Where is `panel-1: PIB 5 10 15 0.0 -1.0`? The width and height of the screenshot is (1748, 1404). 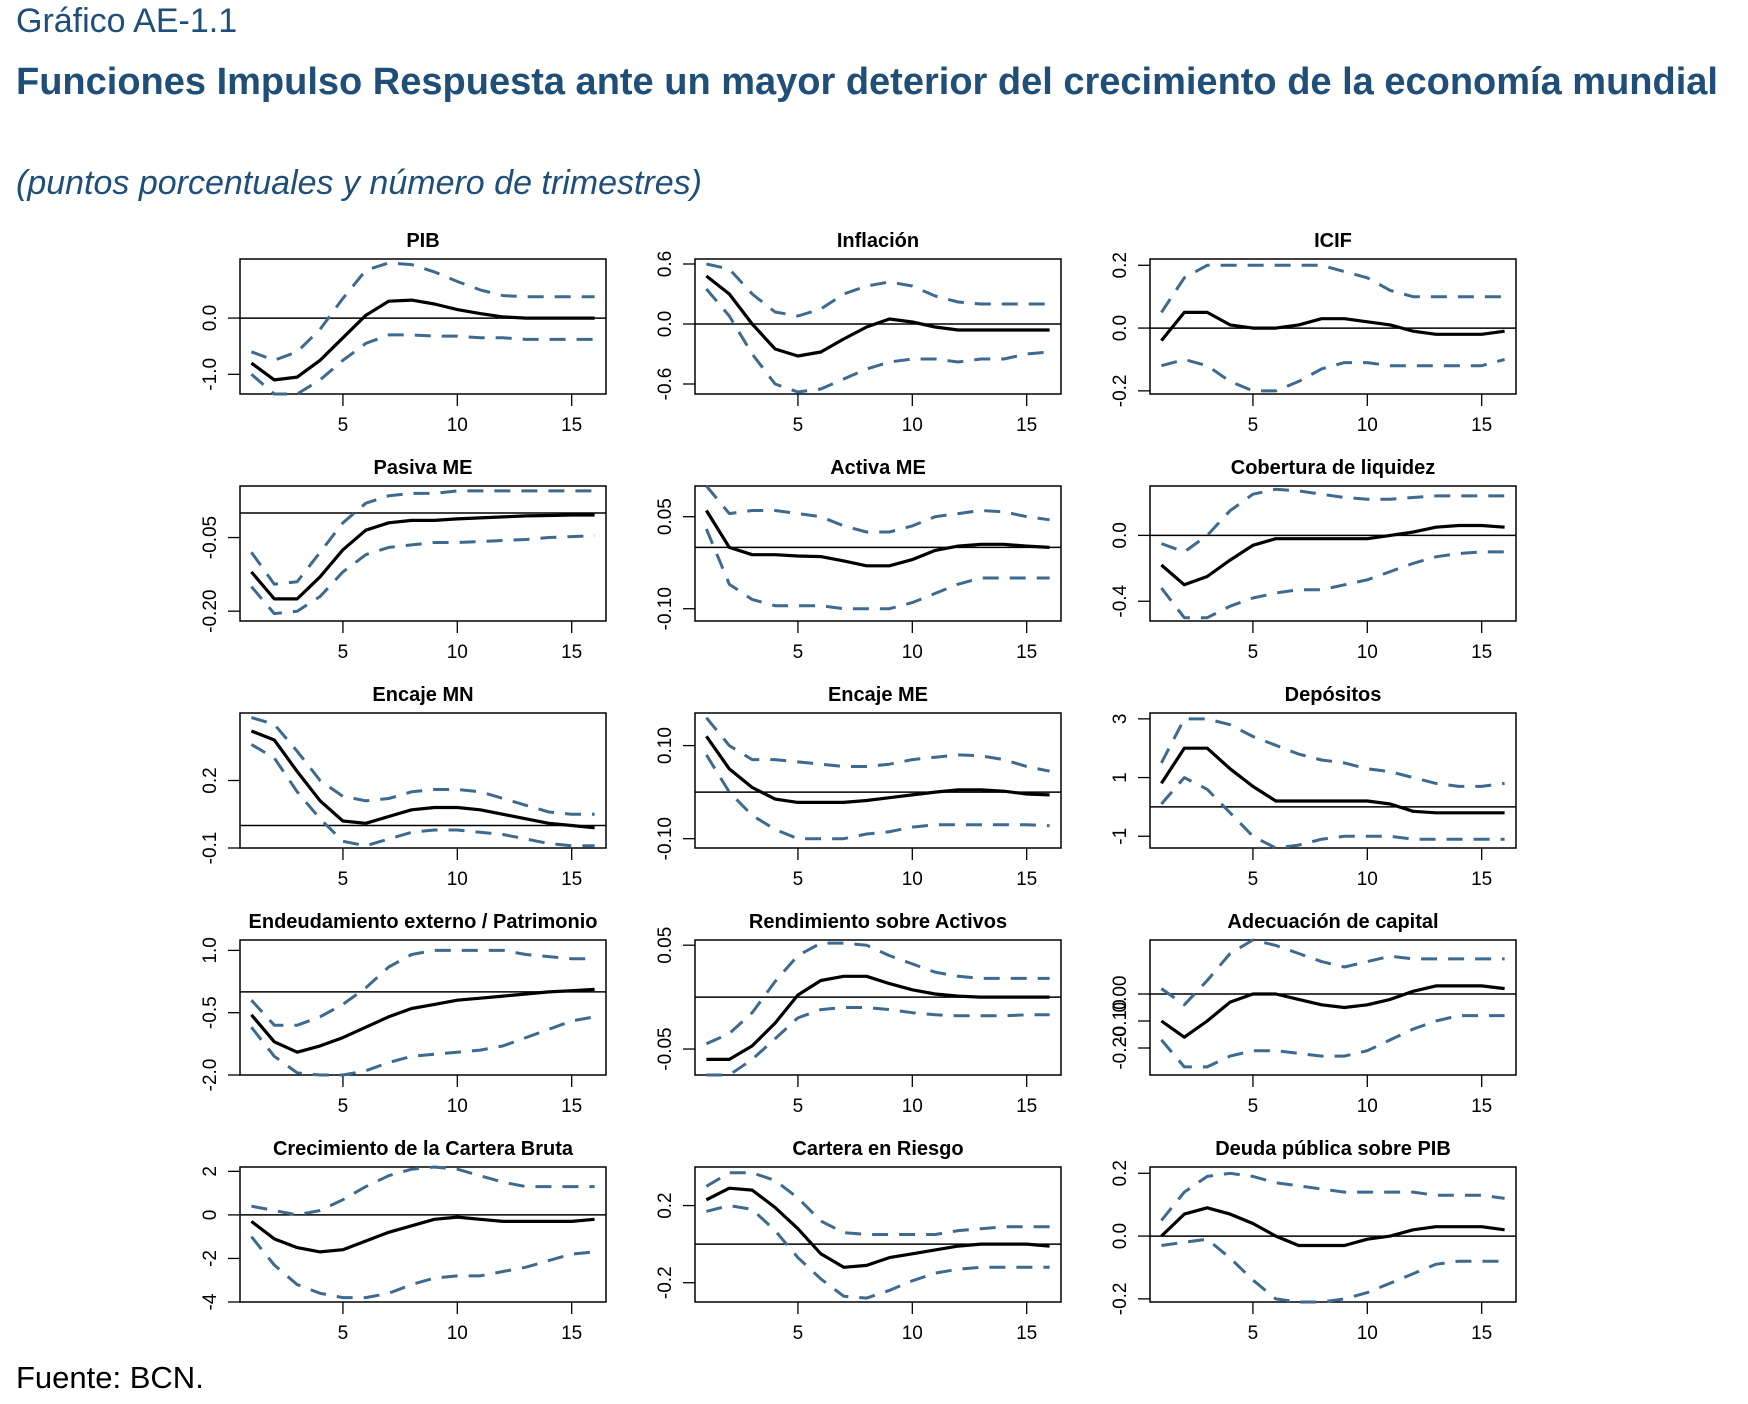
panel-1: PIB 5 10 15 0.0 -1.0 is located at coordinates (403, 333).